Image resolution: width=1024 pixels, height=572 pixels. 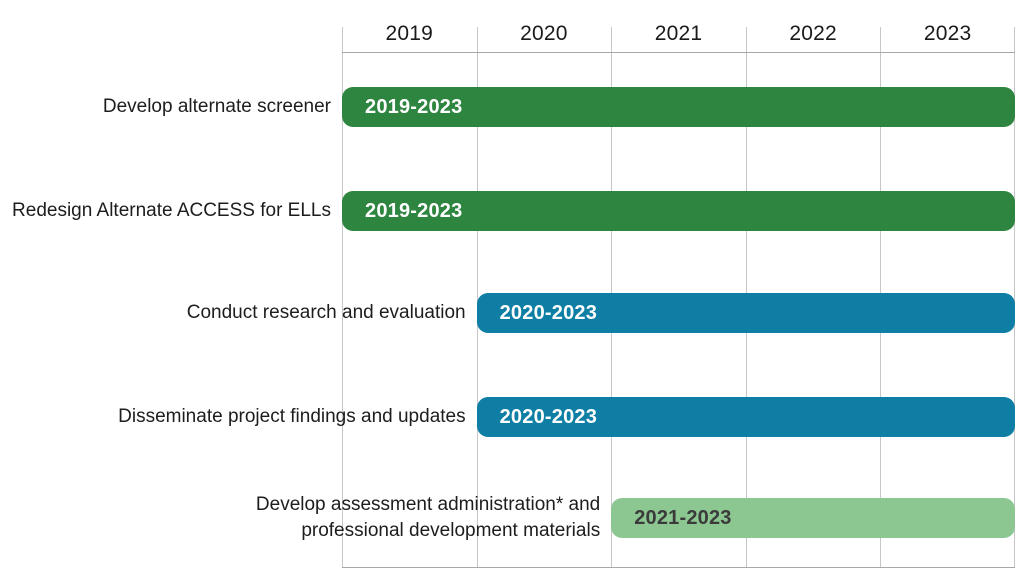 What do you see at coordinates (678, 52) in the screenshot?
I see `header-separator-line` at bounding box center [678, 52].